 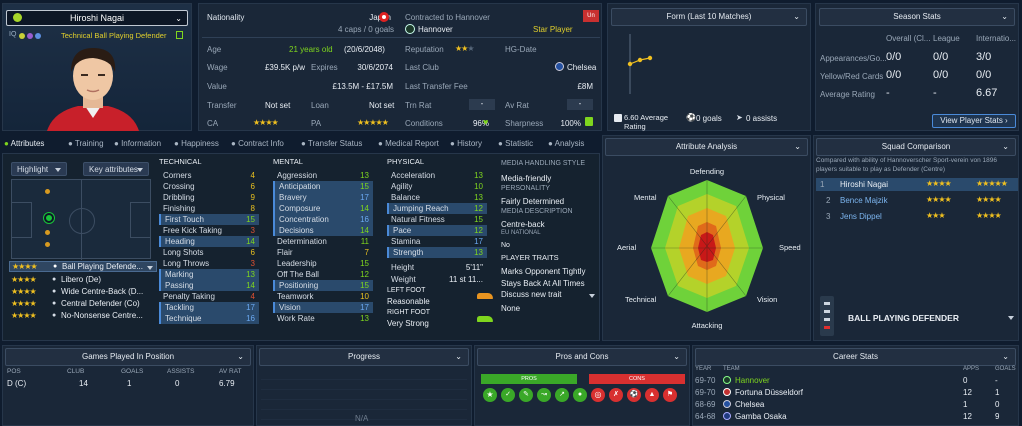 I want to click on con-ball-icon: ⚽, so click(x=634, y=395).